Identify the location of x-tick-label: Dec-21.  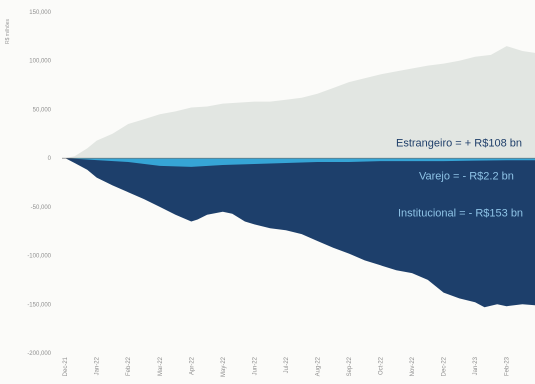
(66, 366).